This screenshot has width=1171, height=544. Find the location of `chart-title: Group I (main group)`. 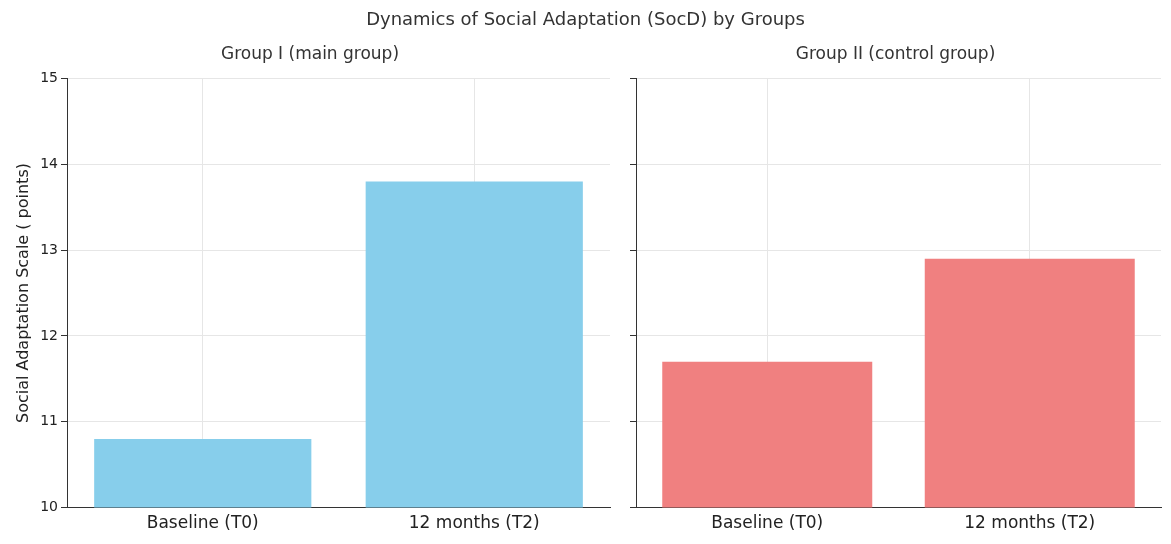

chart-title: Group I (main group) is located at coordinates (310, 52).